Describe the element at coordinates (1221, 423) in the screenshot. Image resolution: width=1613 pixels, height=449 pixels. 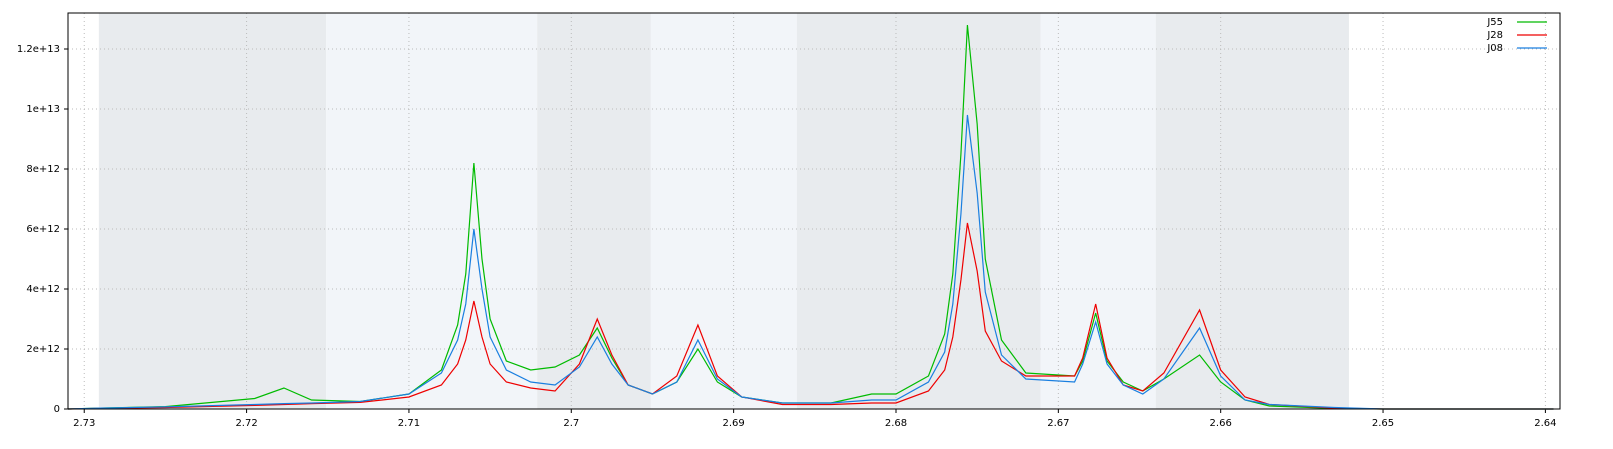
I see `x-tick-label: 2.66` at that location.